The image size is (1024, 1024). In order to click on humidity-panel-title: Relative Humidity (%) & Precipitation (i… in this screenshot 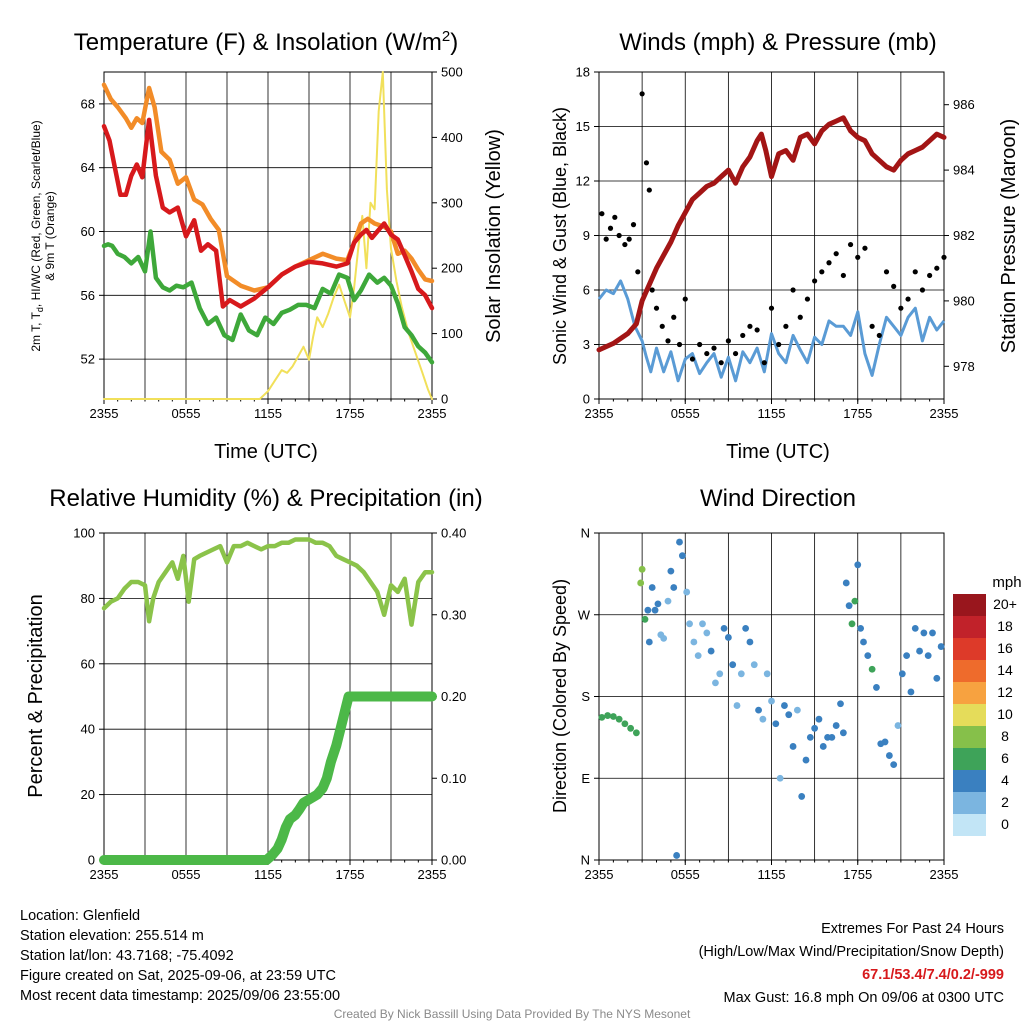, I will do `click(265, 498)`.